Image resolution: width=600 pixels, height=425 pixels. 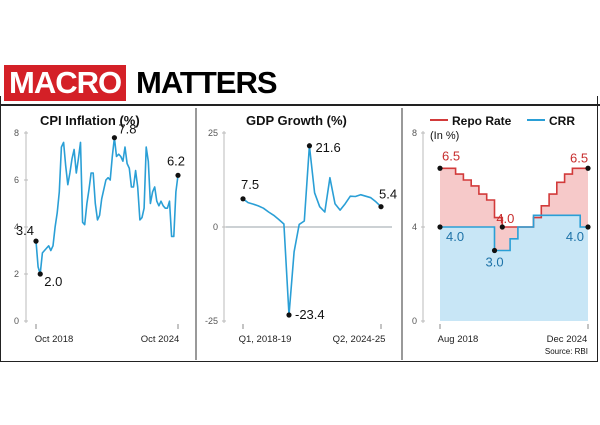 I want to click on y-tick-label: 6, so click(x=16, y=180).